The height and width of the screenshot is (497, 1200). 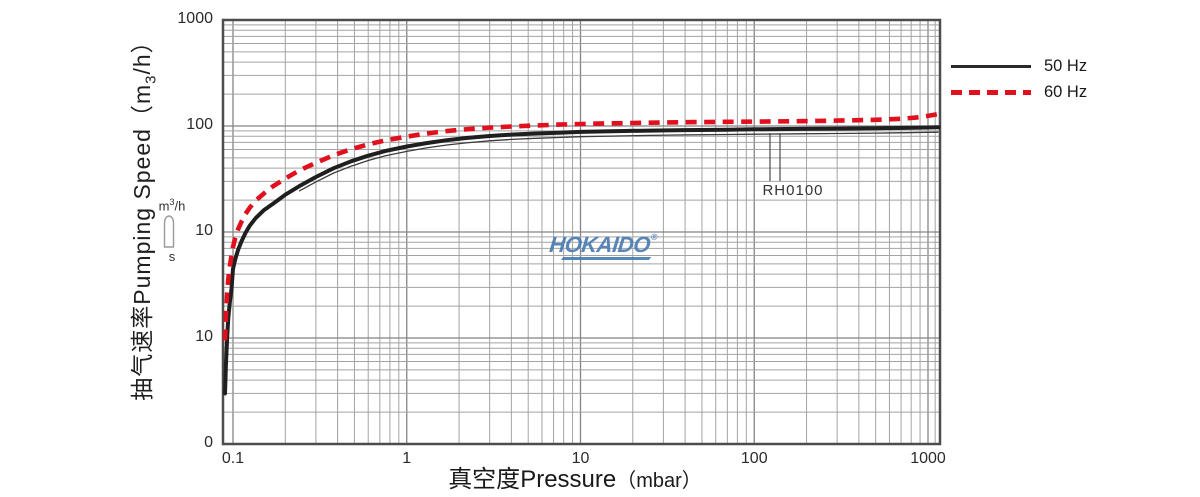 I want to click on x-tick-label: 10, so click(x=580, y=458).